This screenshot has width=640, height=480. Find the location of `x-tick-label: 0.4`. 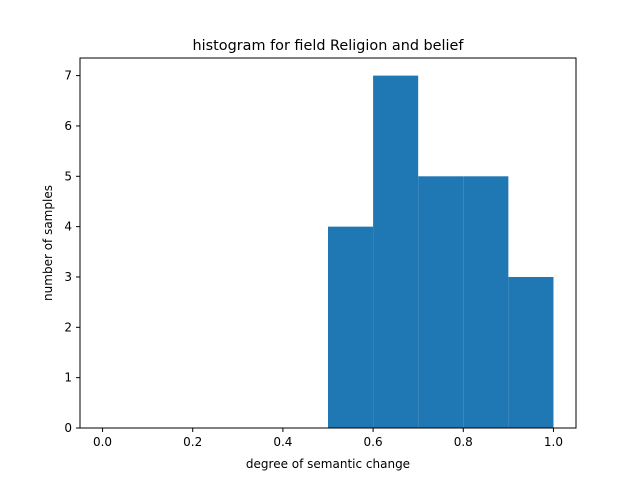

x-tick-label: 0.4 is located at coordinates (282, 442).